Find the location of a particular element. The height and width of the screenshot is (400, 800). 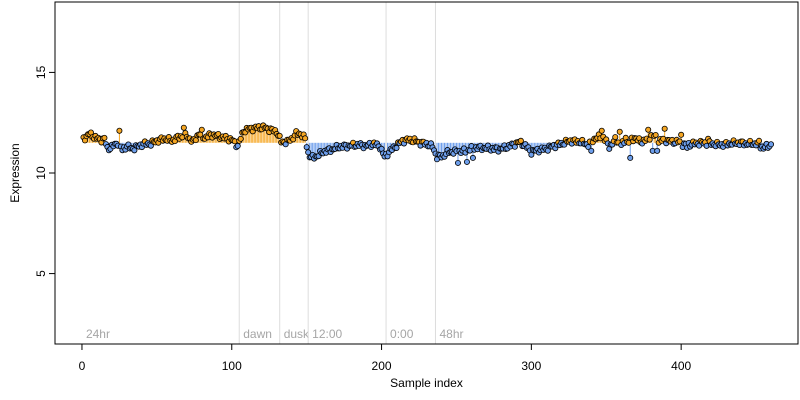

y-tick-label: 10 is located at coordinates (41, 173).